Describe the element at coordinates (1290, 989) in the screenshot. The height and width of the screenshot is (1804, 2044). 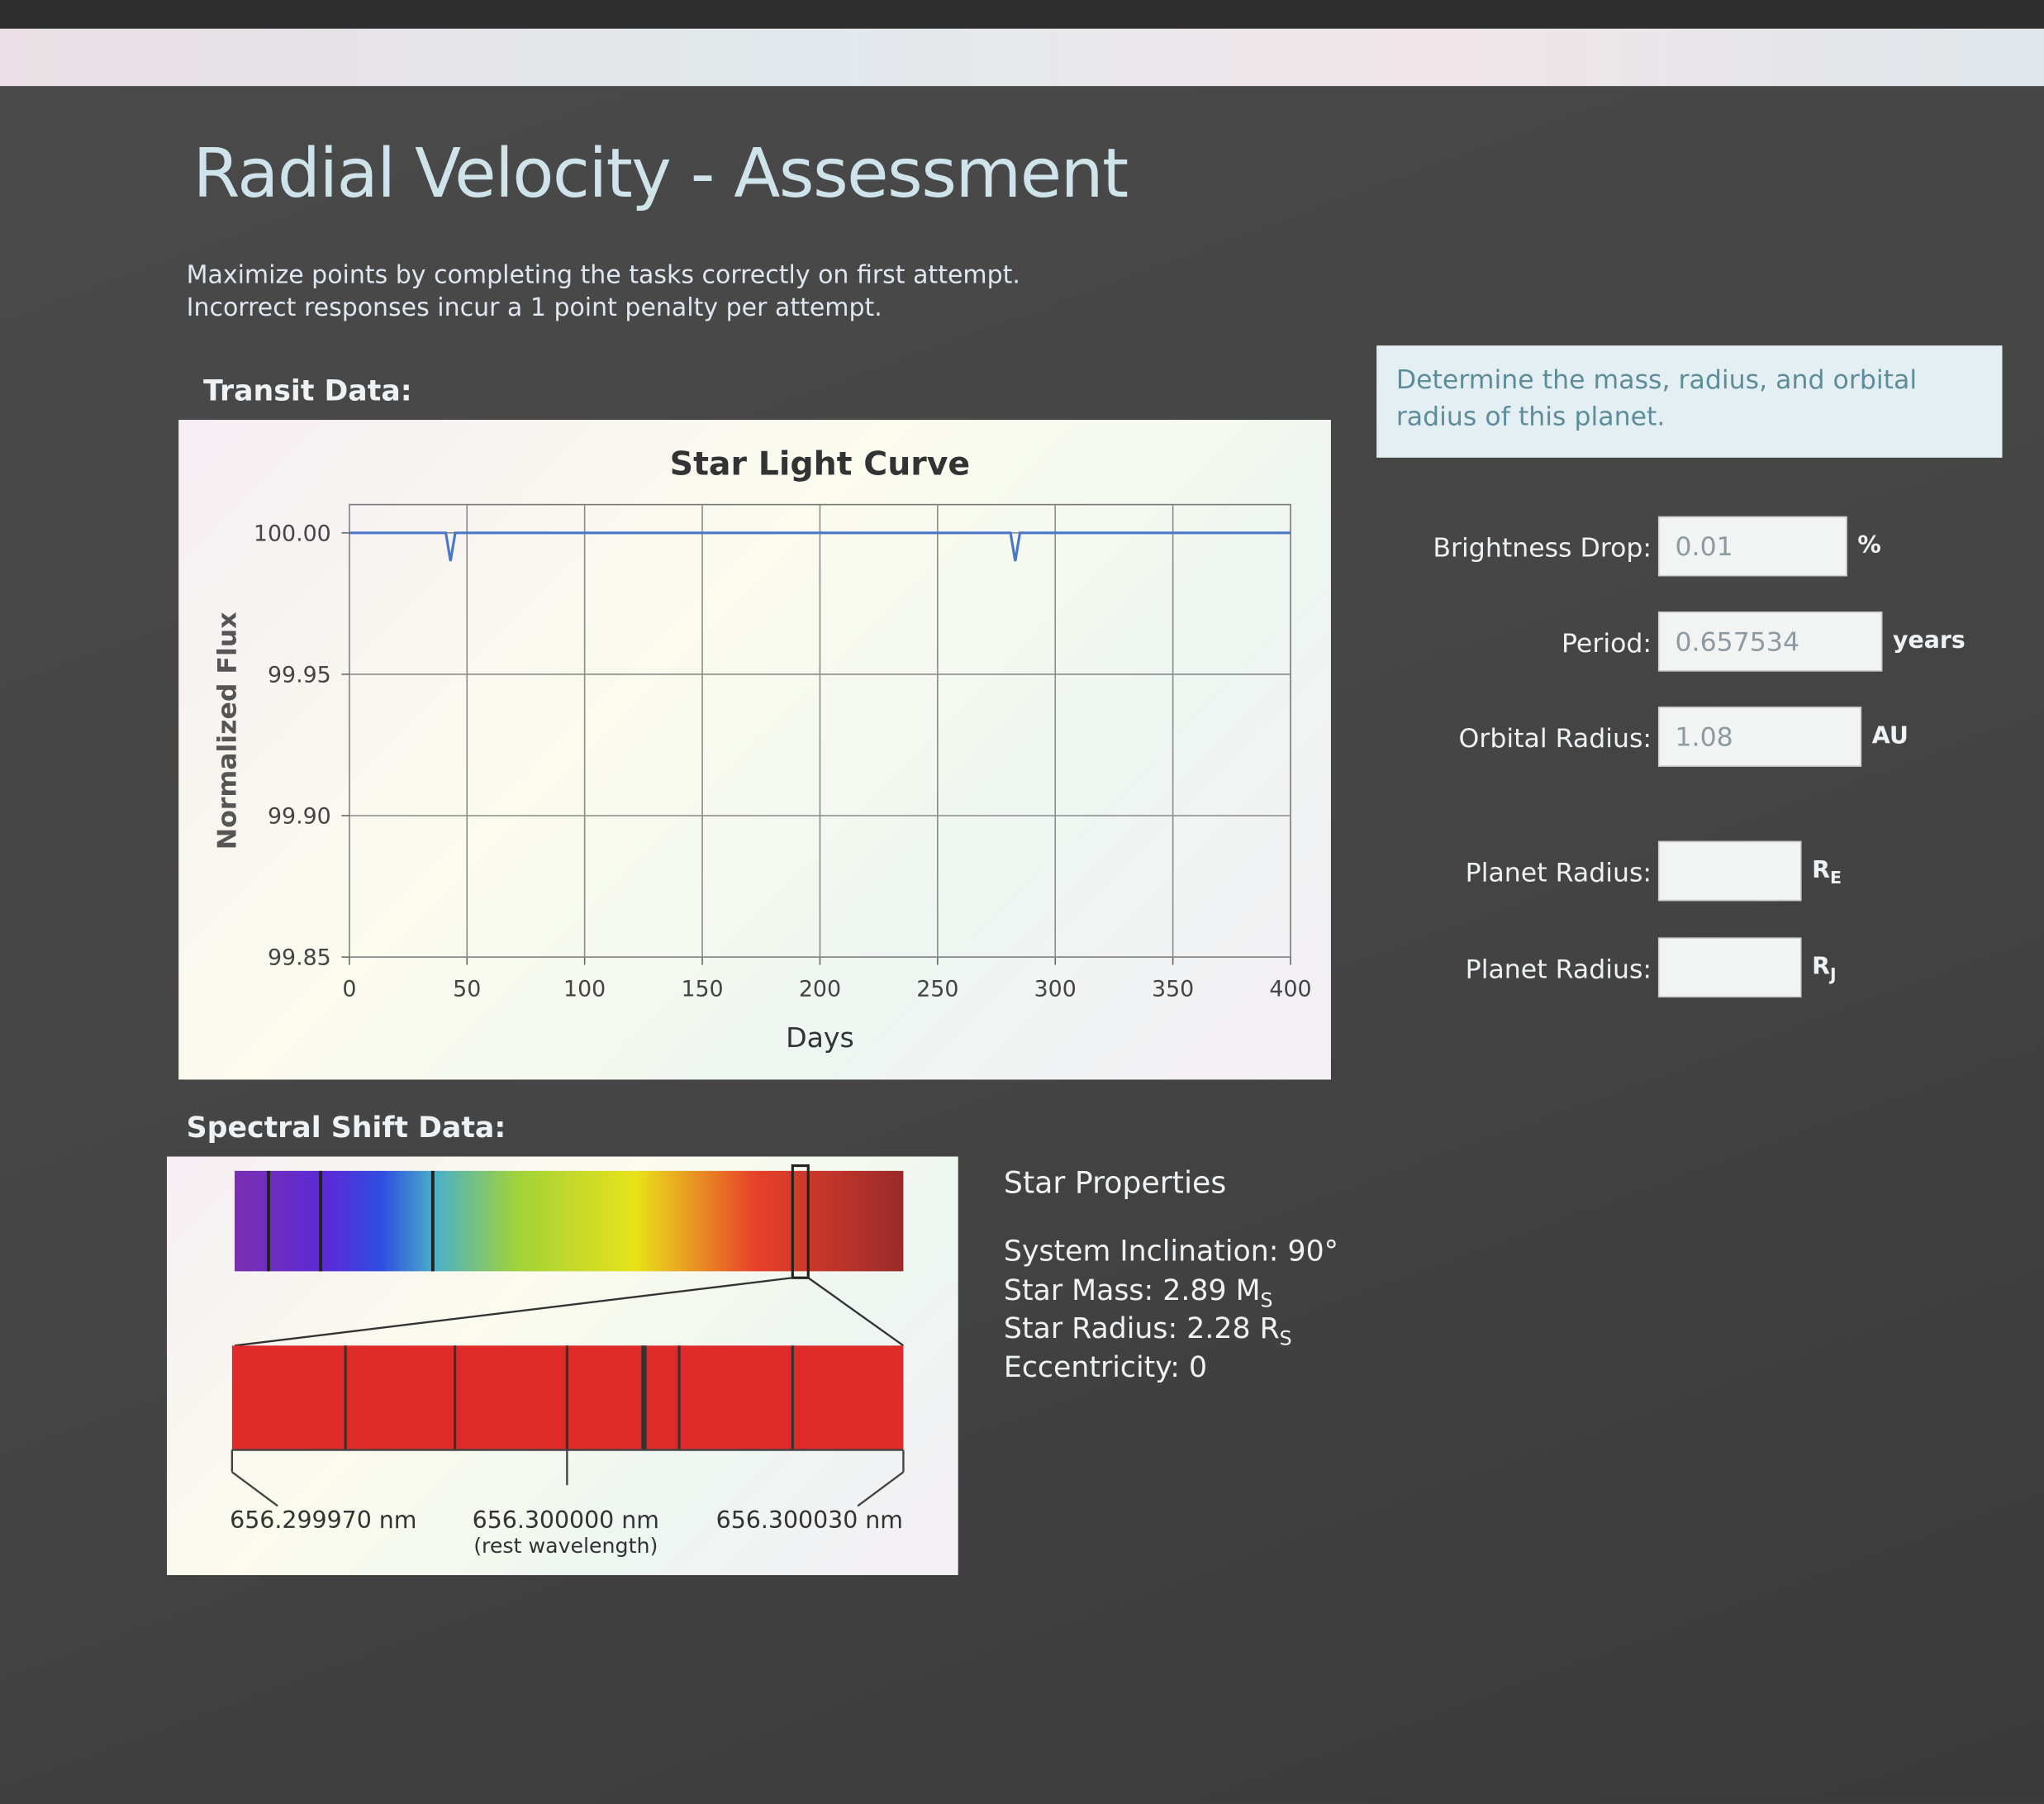
I see `x-tick-label: 400` at that location.